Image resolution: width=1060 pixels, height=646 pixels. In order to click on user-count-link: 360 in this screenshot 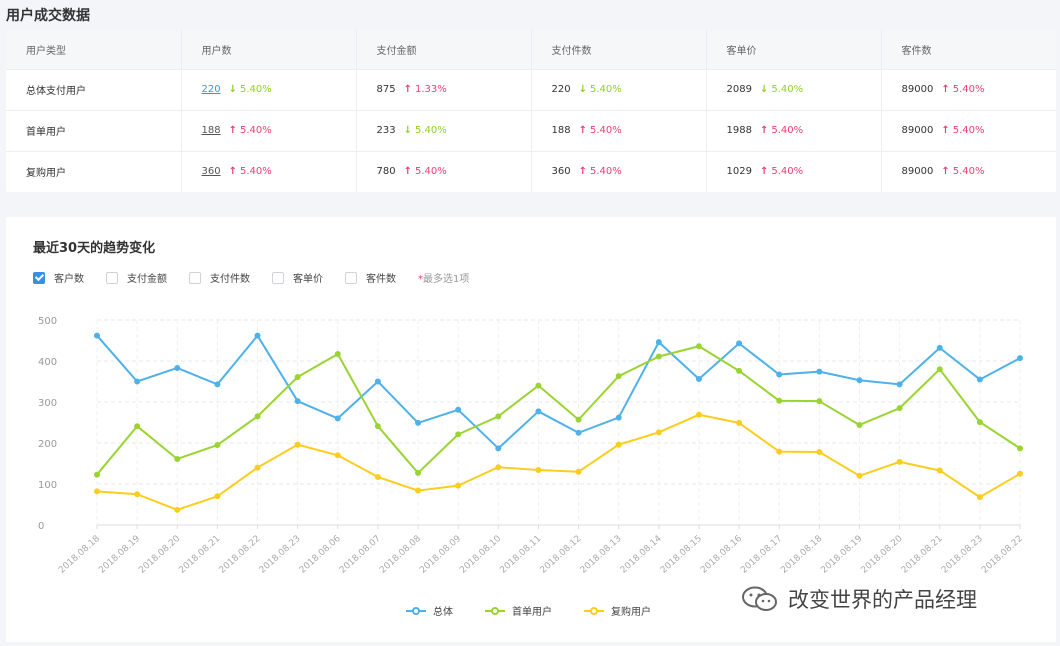, I will do `click(211, 172)`.